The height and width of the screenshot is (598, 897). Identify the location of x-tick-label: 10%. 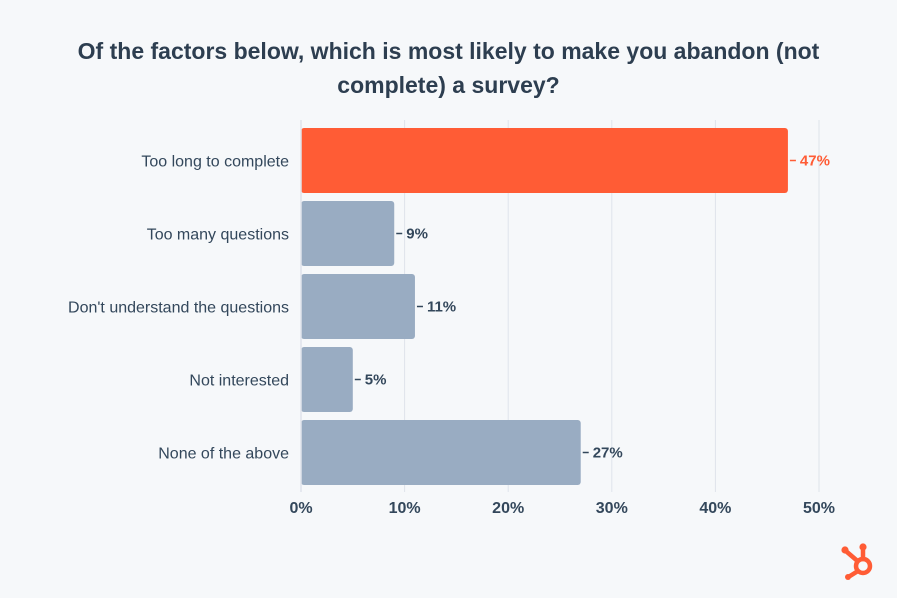
(405, 508).